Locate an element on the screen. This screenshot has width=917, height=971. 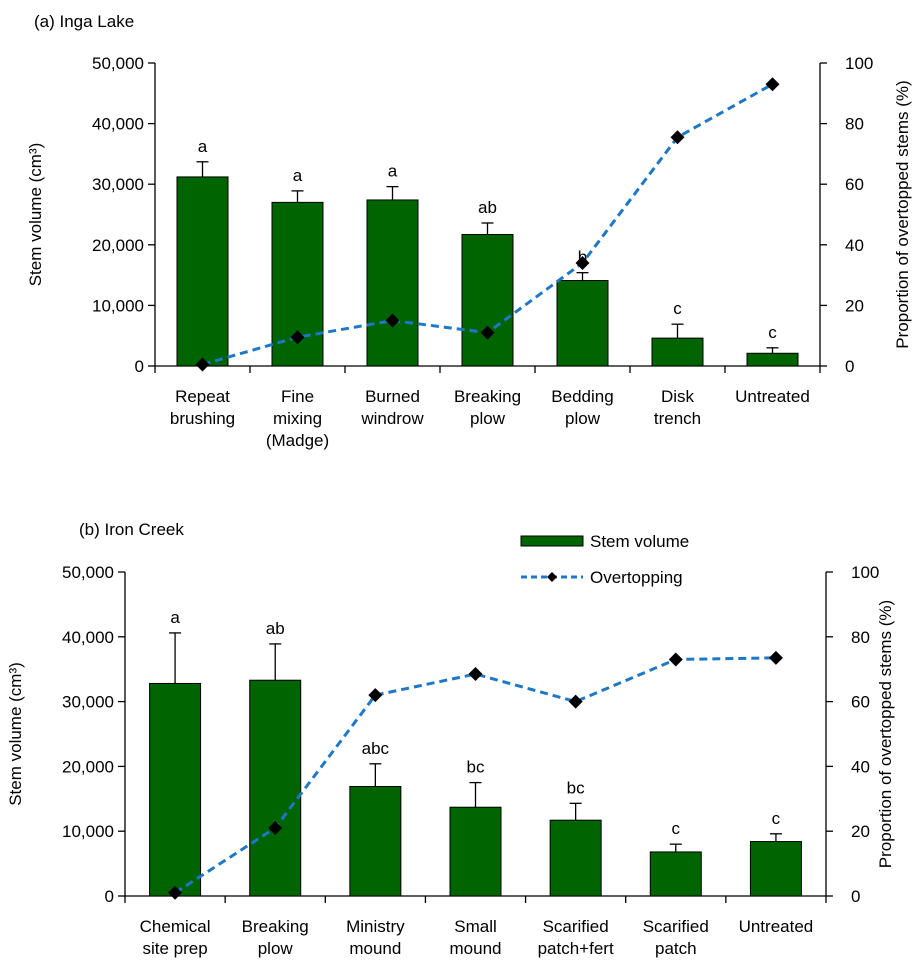
x-tick-label: Burned is located at coordinates (392, 396).